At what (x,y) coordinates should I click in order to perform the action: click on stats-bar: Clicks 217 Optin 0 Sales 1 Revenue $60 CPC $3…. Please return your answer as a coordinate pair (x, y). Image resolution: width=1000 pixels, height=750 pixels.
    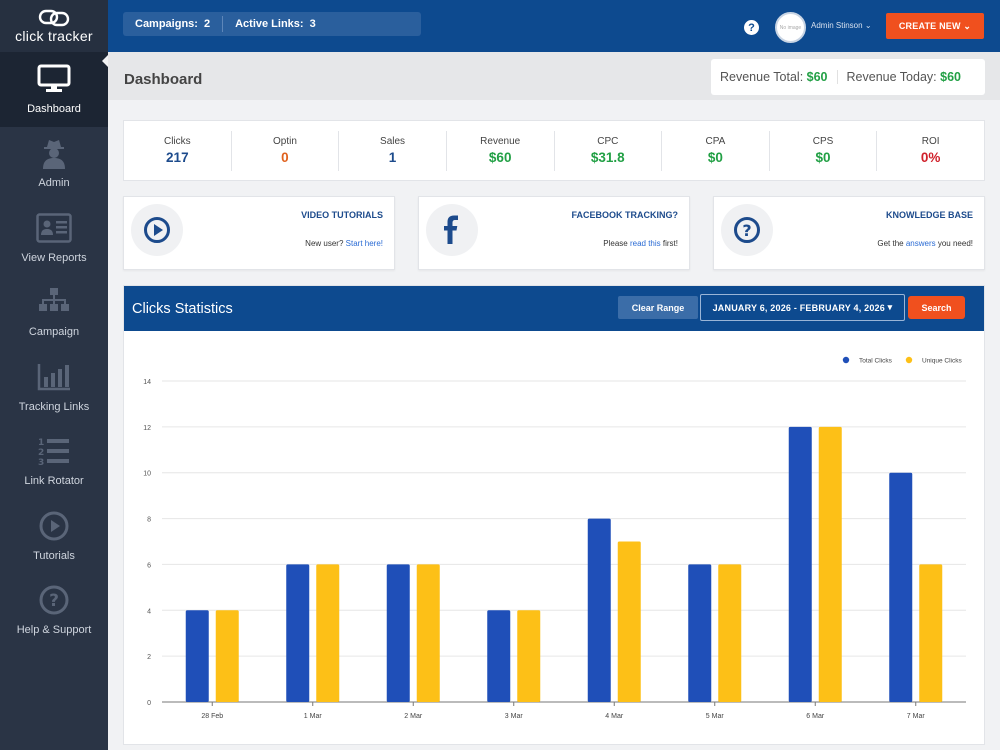
    Looking at the image, I should click on (554, 150).